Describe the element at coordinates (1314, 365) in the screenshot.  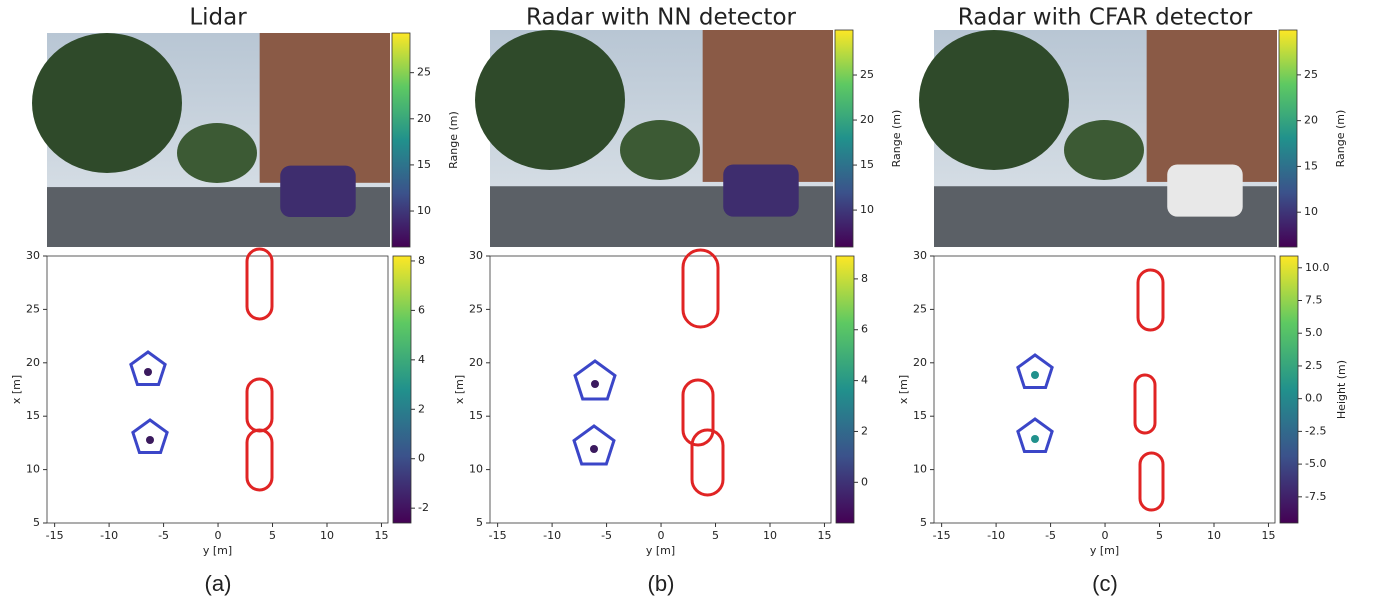
I see `colorbar-tick-label: 2.5` at that location.